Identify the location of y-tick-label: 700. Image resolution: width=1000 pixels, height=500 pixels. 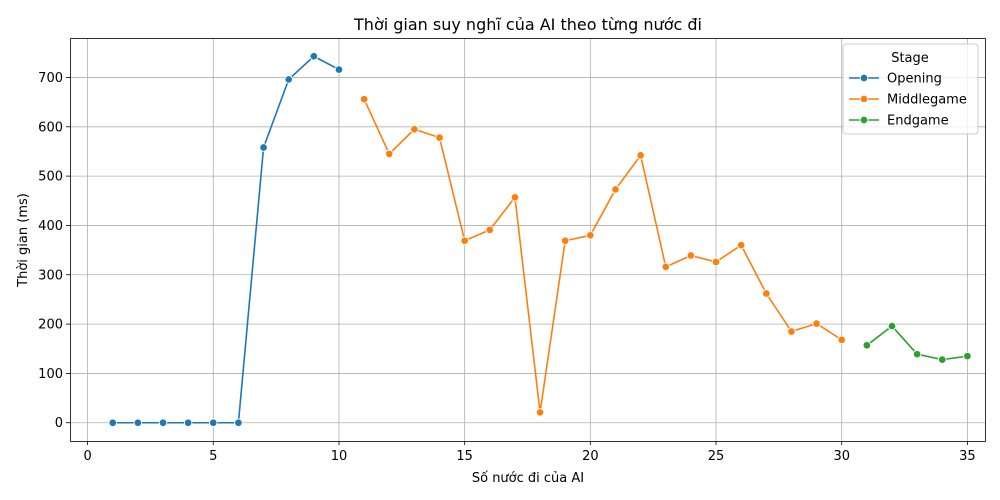
(50, 78).